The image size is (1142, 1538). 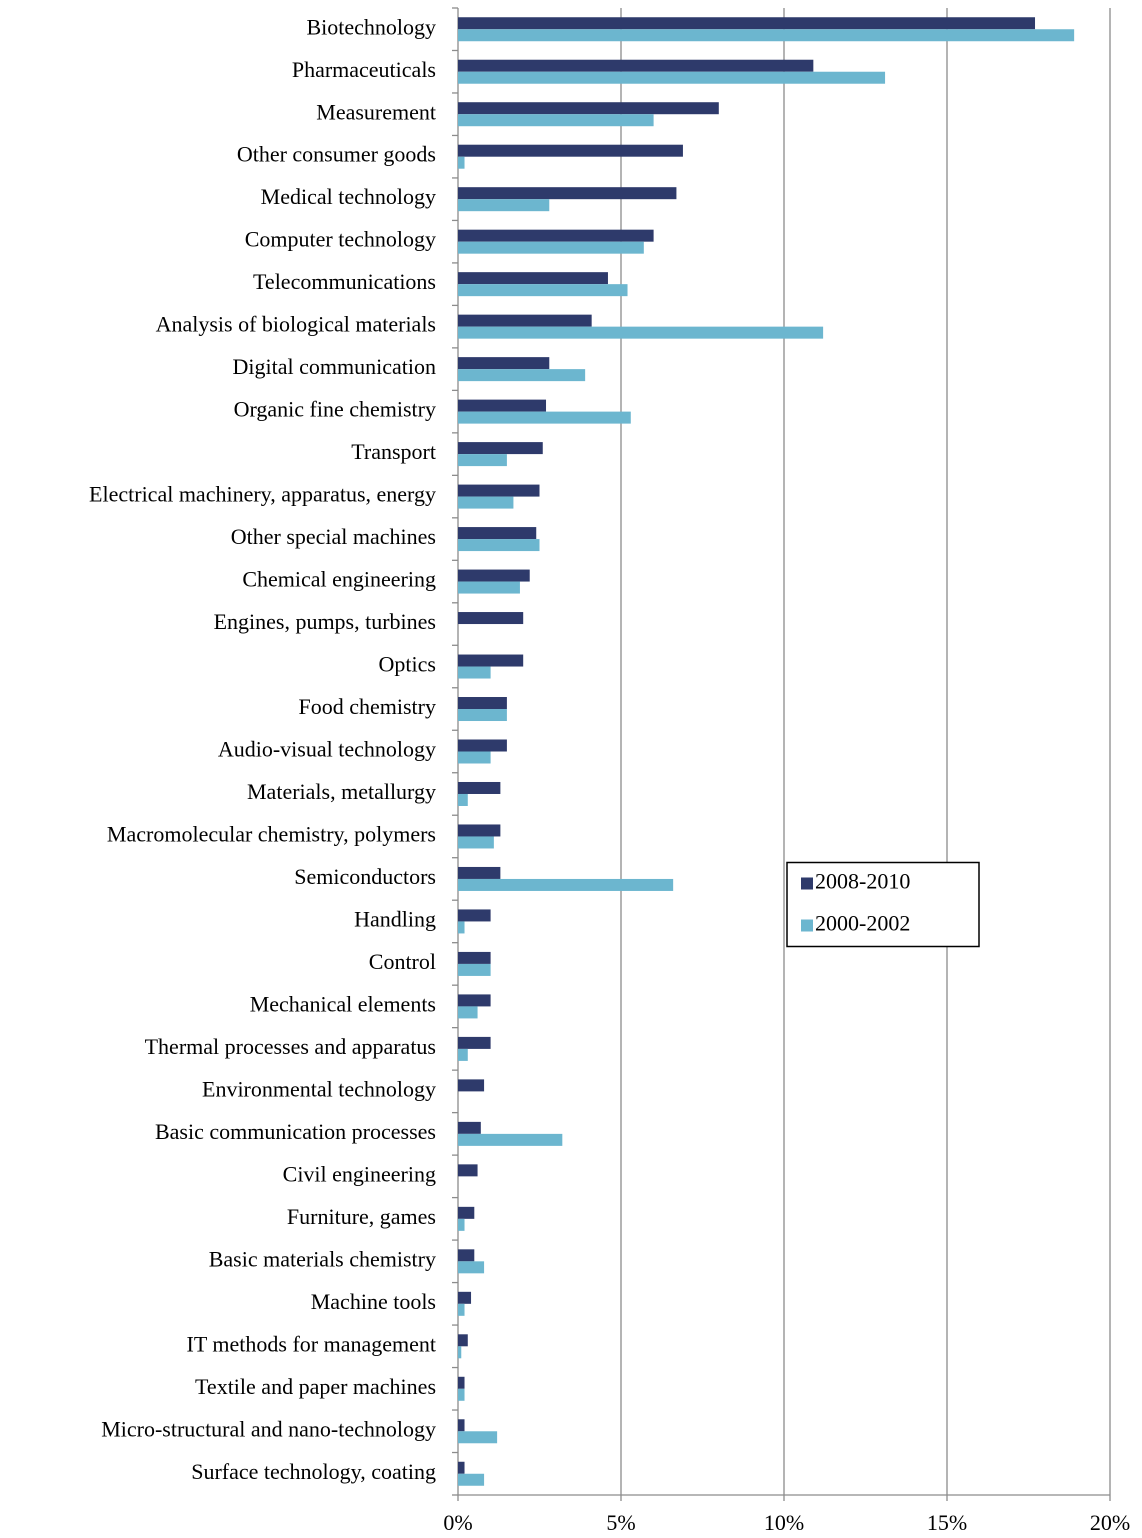 I want to click on y-tick-label: Surface technology, coating, so click(x=313, y=1471).